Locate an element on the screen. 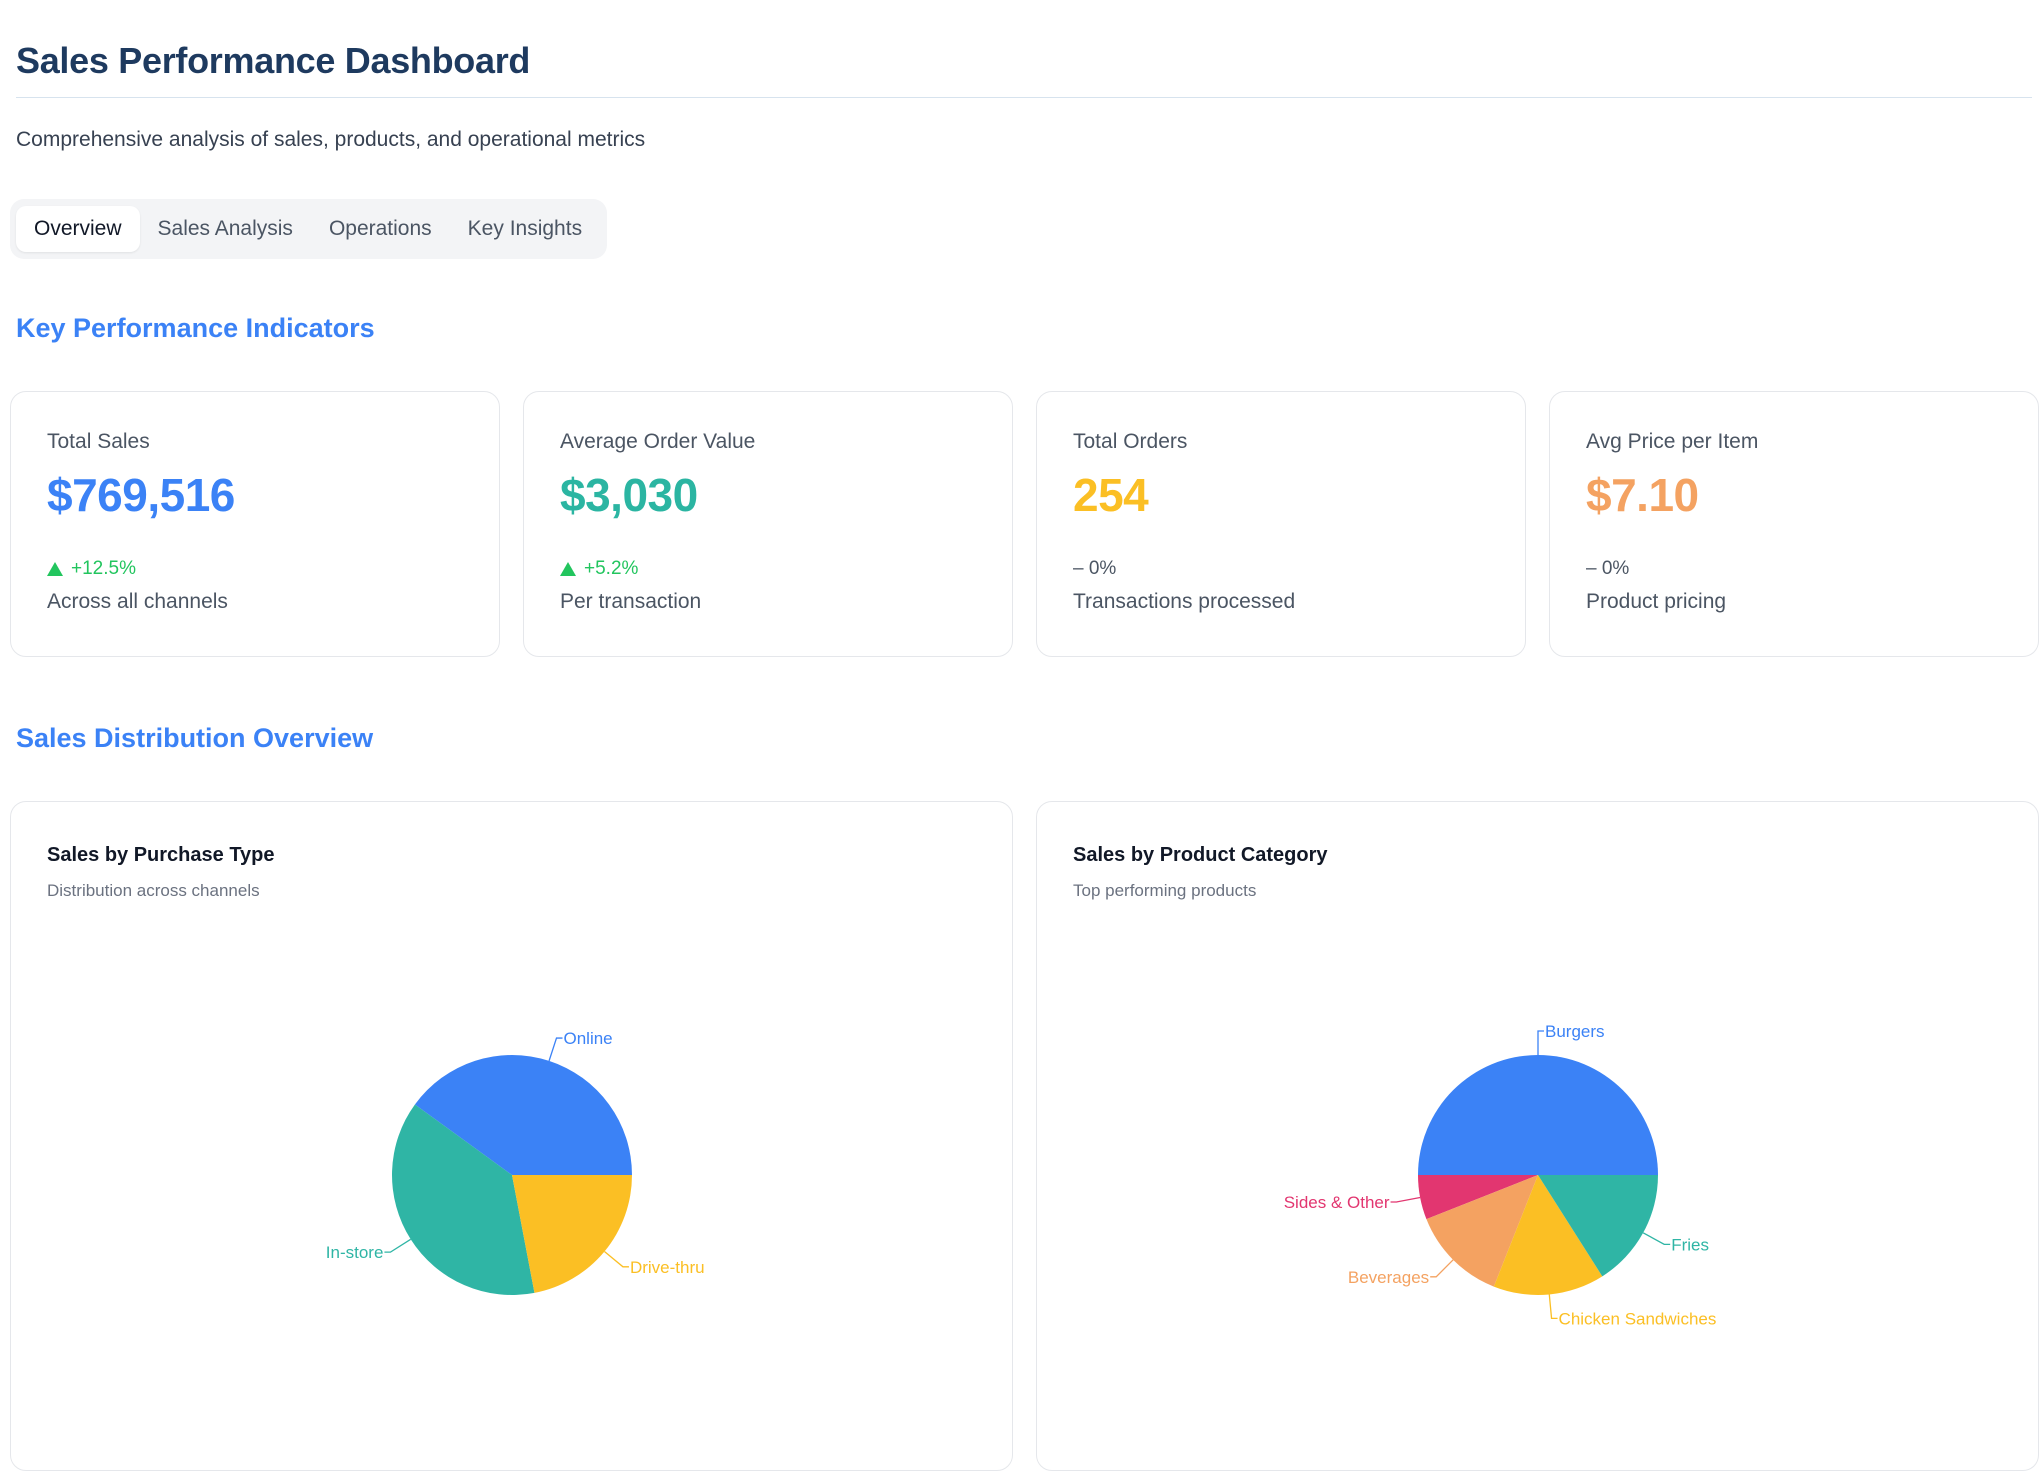 The width and height of the screenshot is (2040, 1477). kpi-change-value: +5.2% is located at coordinates (611, 568).